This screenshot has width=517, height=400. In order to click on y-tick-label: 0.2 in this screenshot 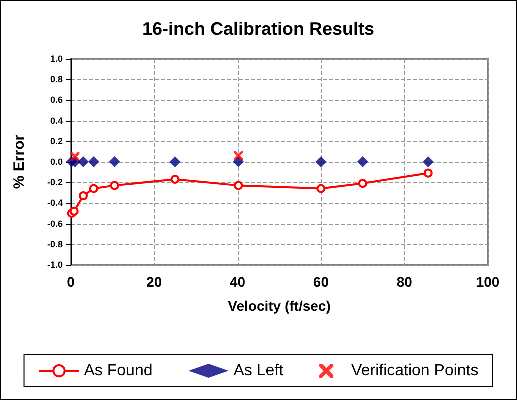, I will do `click(56, 141)`.